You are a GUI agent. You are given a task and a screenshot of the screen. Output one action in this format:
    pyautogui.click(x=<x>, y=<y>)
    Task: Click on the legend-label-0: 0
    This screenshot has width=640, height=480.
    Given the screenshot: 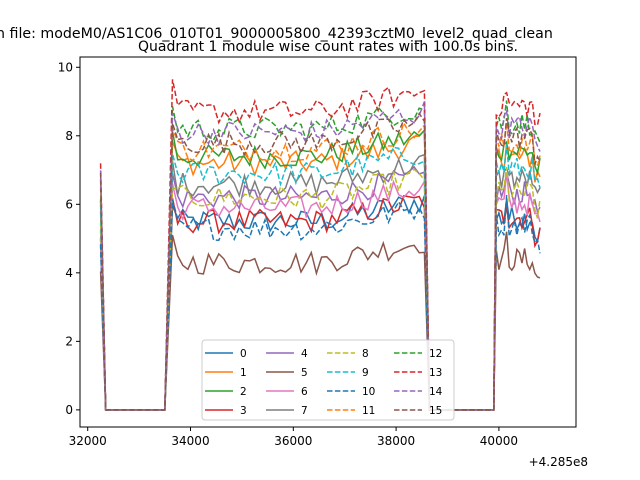 What is the action you would take?
    pyautogui.click(x=243, y=354)
    